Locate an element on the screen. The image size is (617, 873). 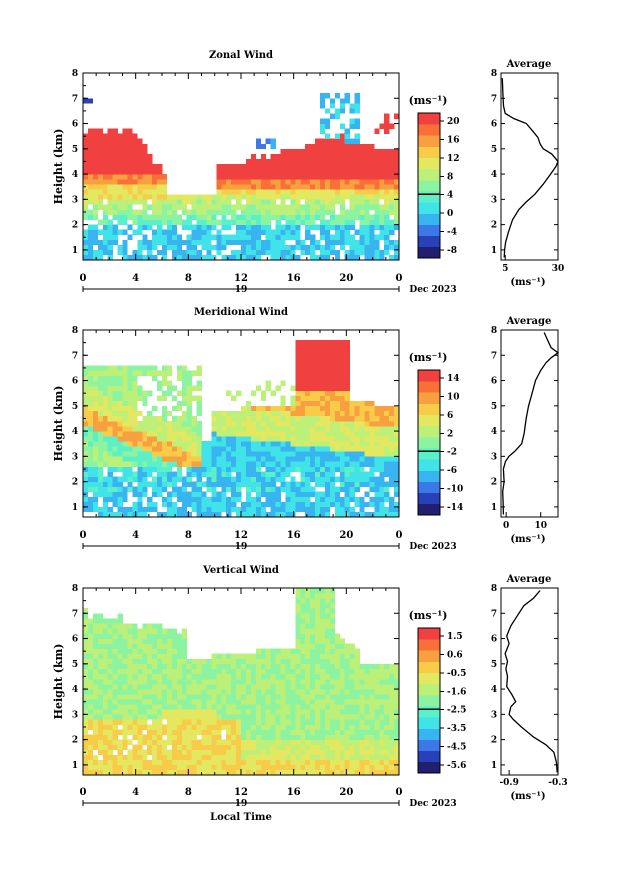
colorbar-segment is located at coordinates (429, 442).